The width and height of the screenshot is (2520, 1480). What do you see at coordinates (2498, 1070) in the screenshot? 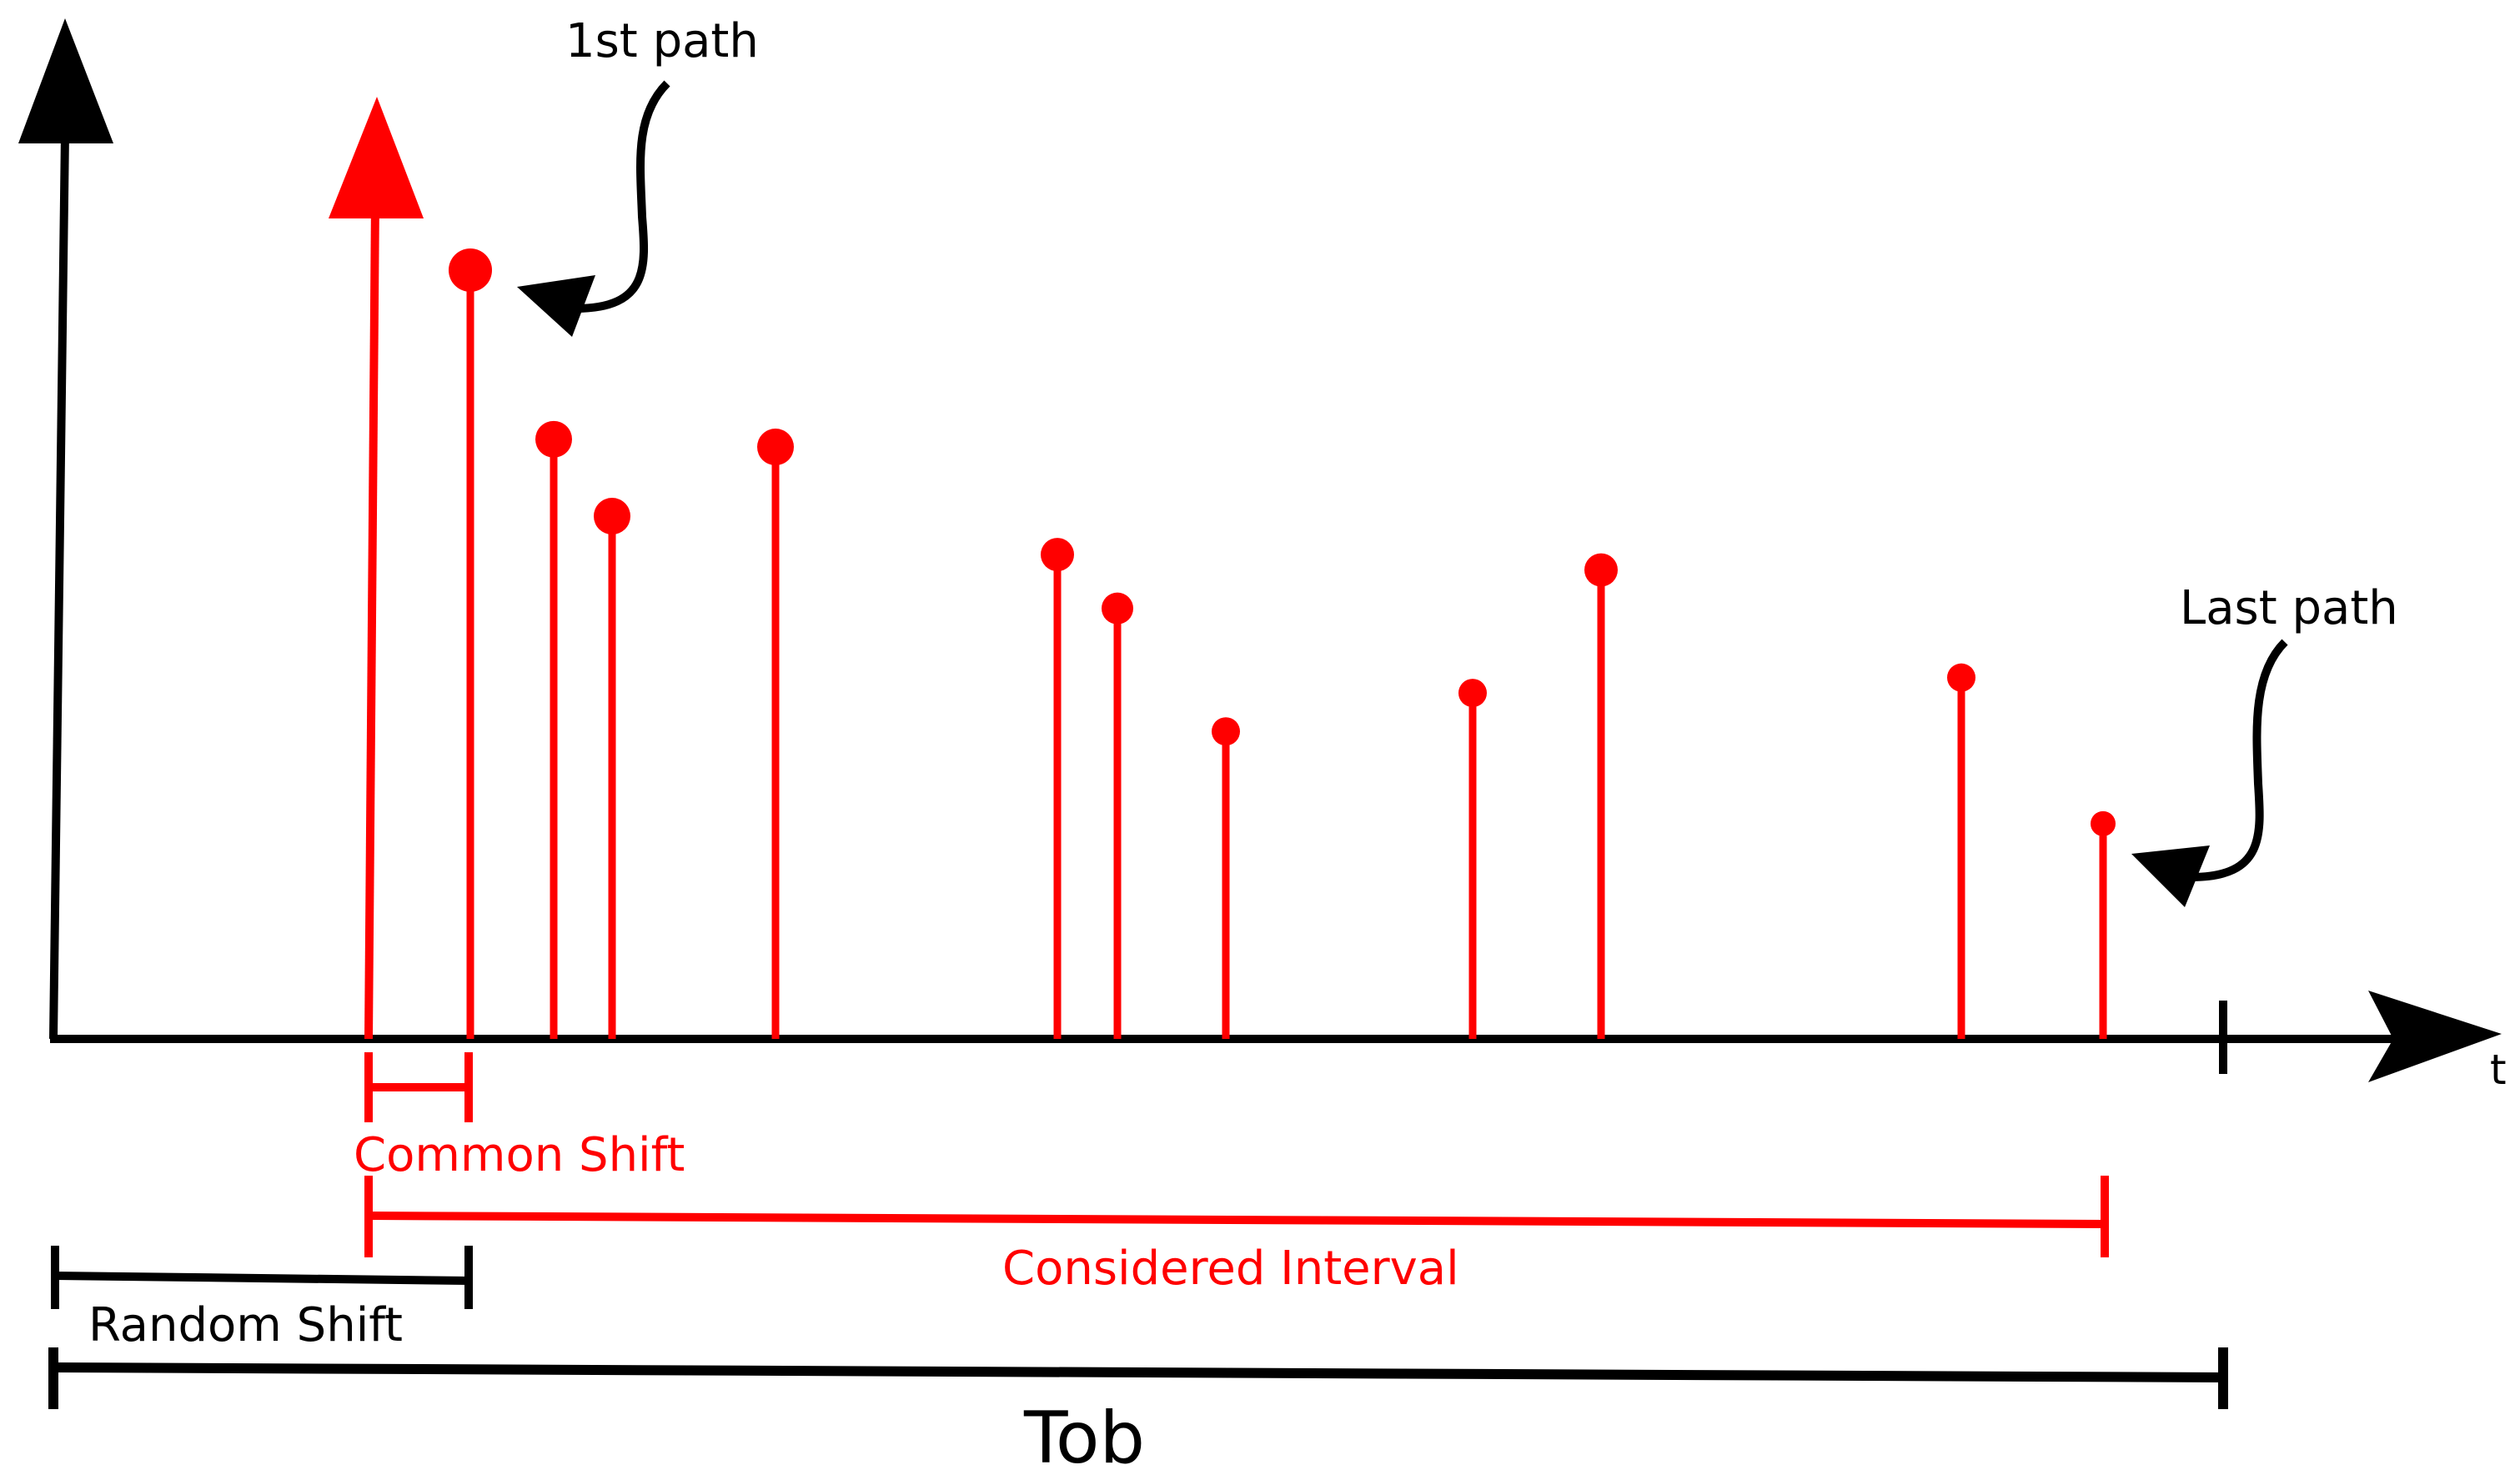
I see `t-axis-label: t` at bounding box center [2498, 1070].